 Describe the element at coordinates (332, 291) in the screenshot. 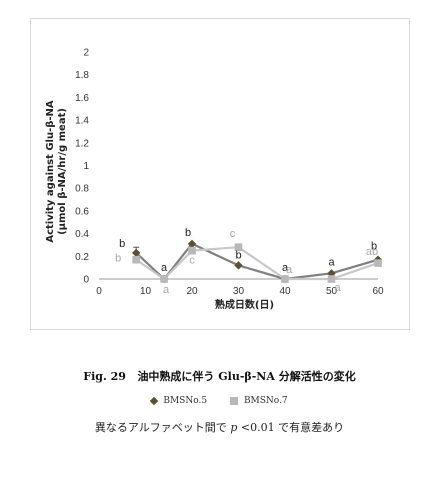

I see `x-tick-label: 50` at that location.